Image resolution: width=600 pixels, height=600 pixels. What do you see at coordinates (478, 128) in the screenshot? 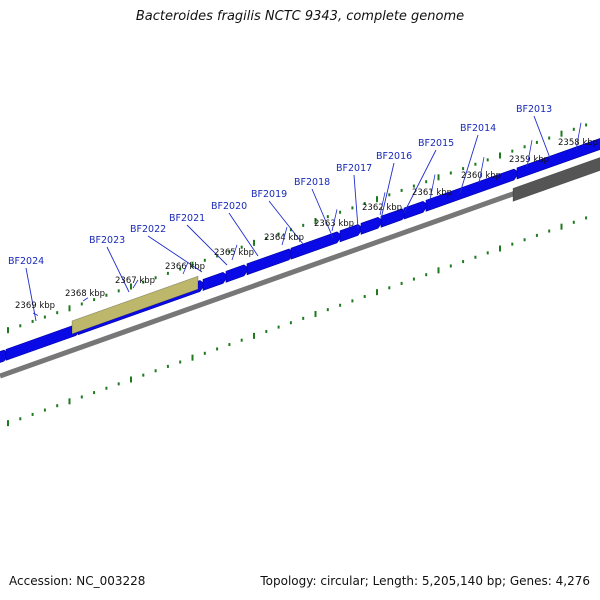
I see `gene-label: BF2014` at bounding box center [478, 128].